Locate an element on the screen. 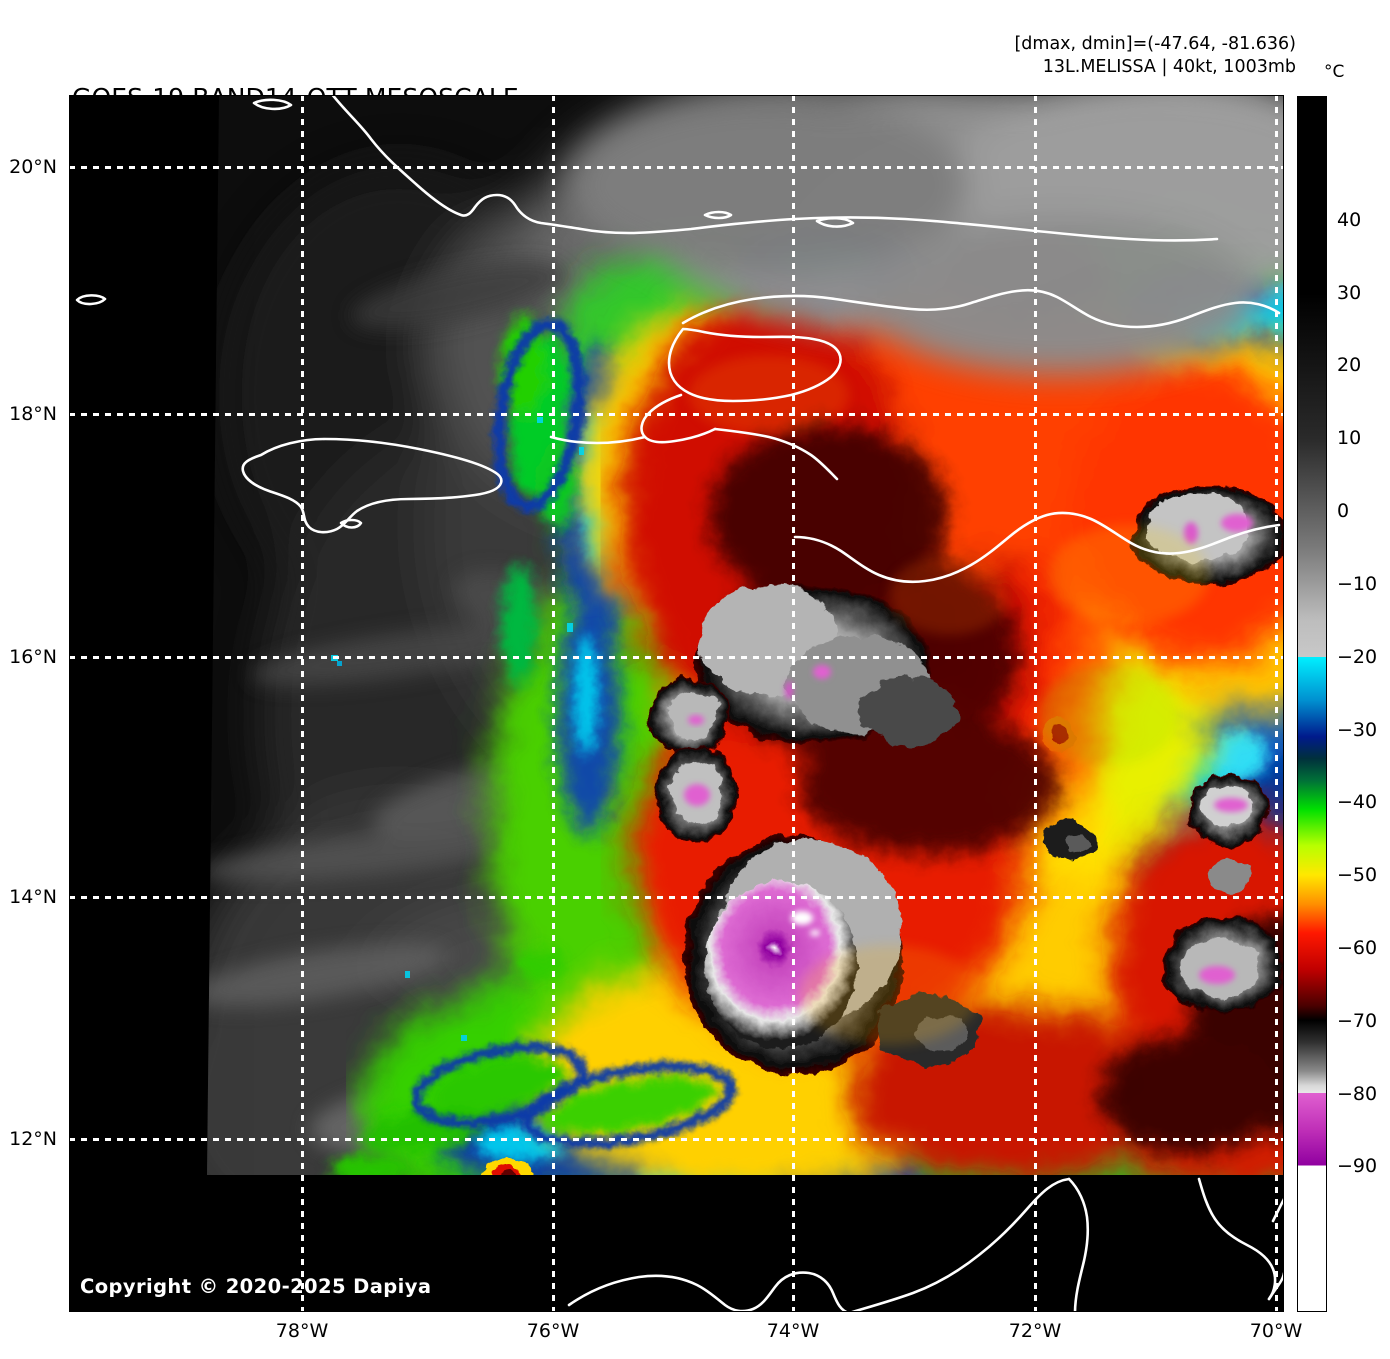  colorbar-tick-label-5: −10 is located at coordinates (1357, 583).